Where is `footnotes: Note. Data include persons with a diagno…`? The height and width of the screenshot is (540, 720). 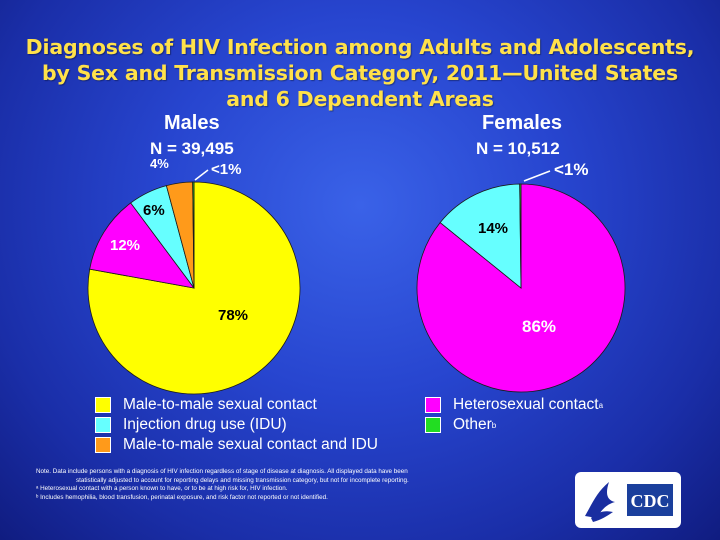 footnotes: Note. Data include persons with a diagno… is located at coordinates (301, 485).